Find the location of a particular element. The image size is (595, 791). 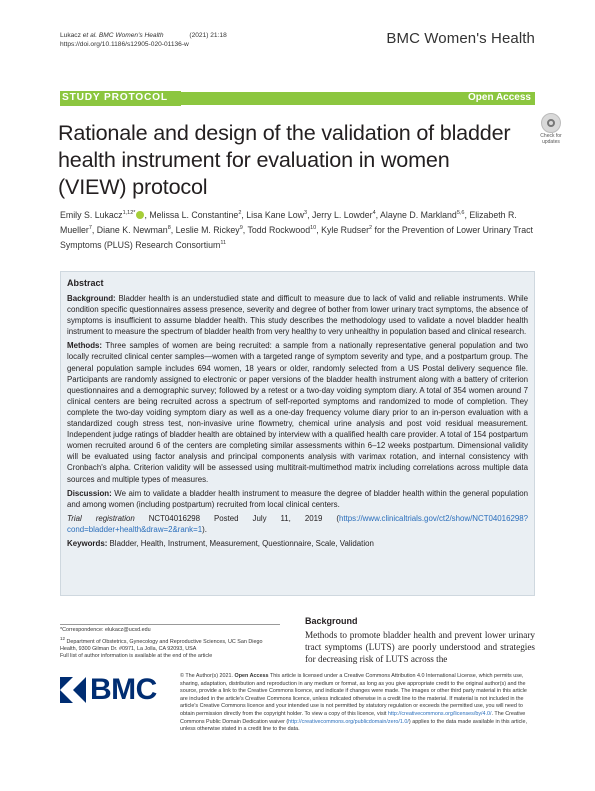

check-updates-line1: Check for is located at coordinates (551, 136).